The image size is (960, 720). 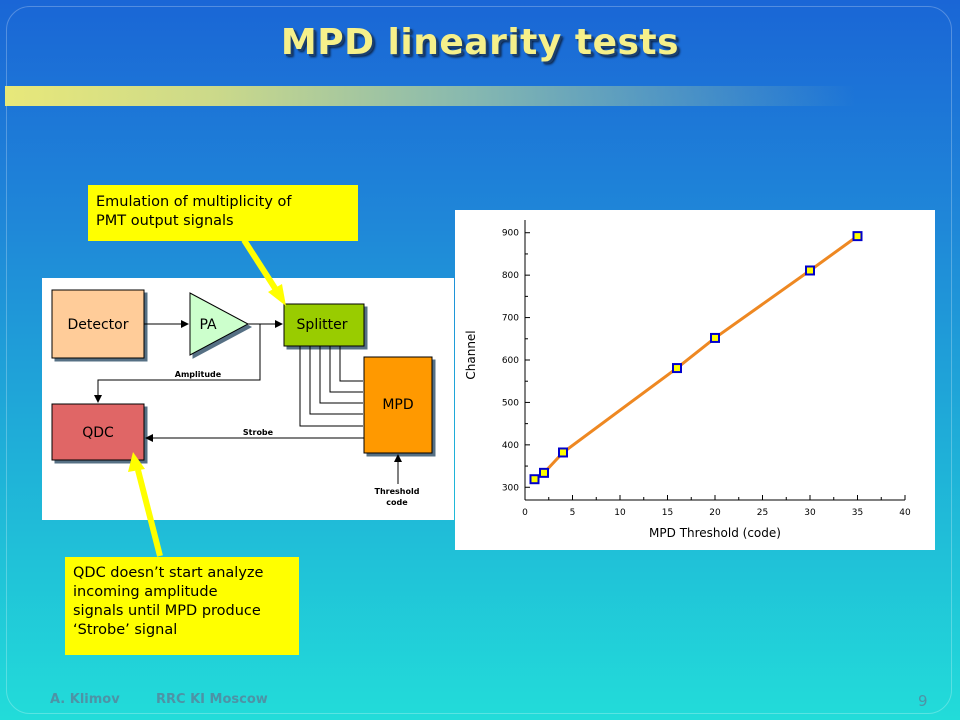 I want to click on callout-arrowhead-bottom, so click(x=136, y=462).